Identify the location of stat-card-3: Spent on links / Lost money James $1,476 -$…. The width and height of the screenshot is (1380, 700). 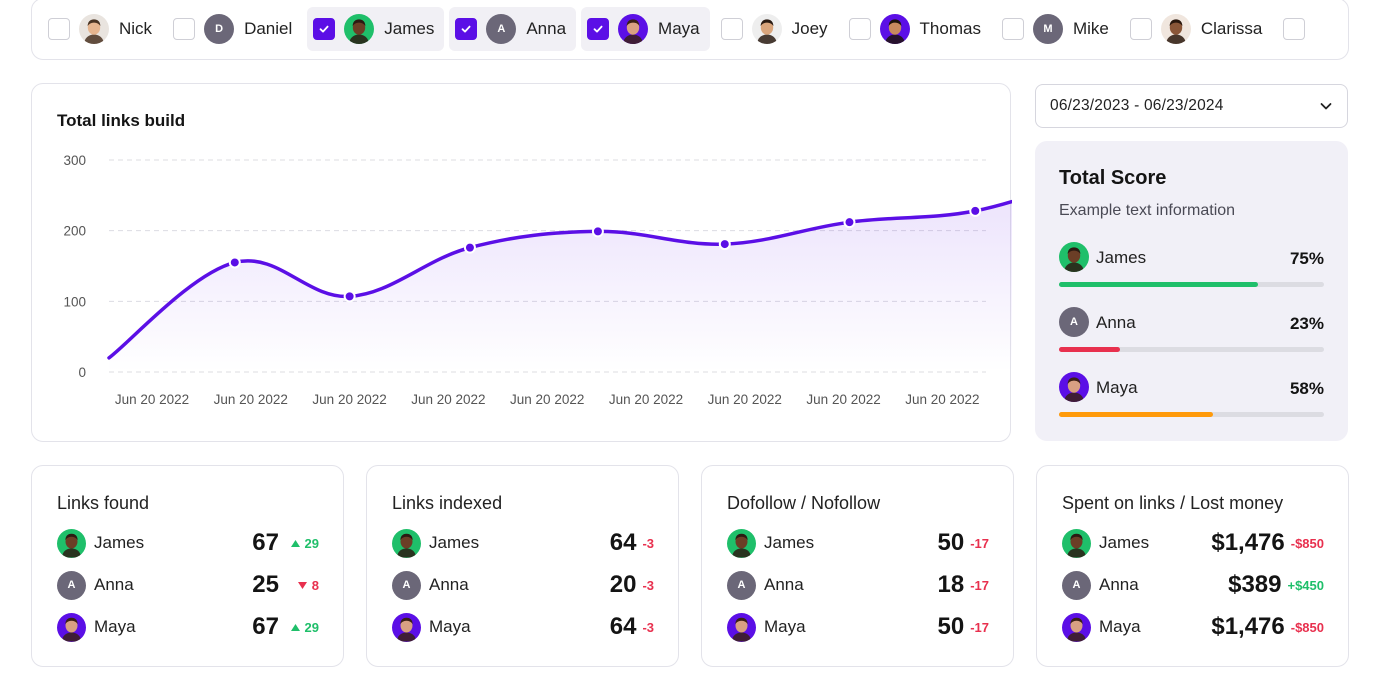
(1192, 566).